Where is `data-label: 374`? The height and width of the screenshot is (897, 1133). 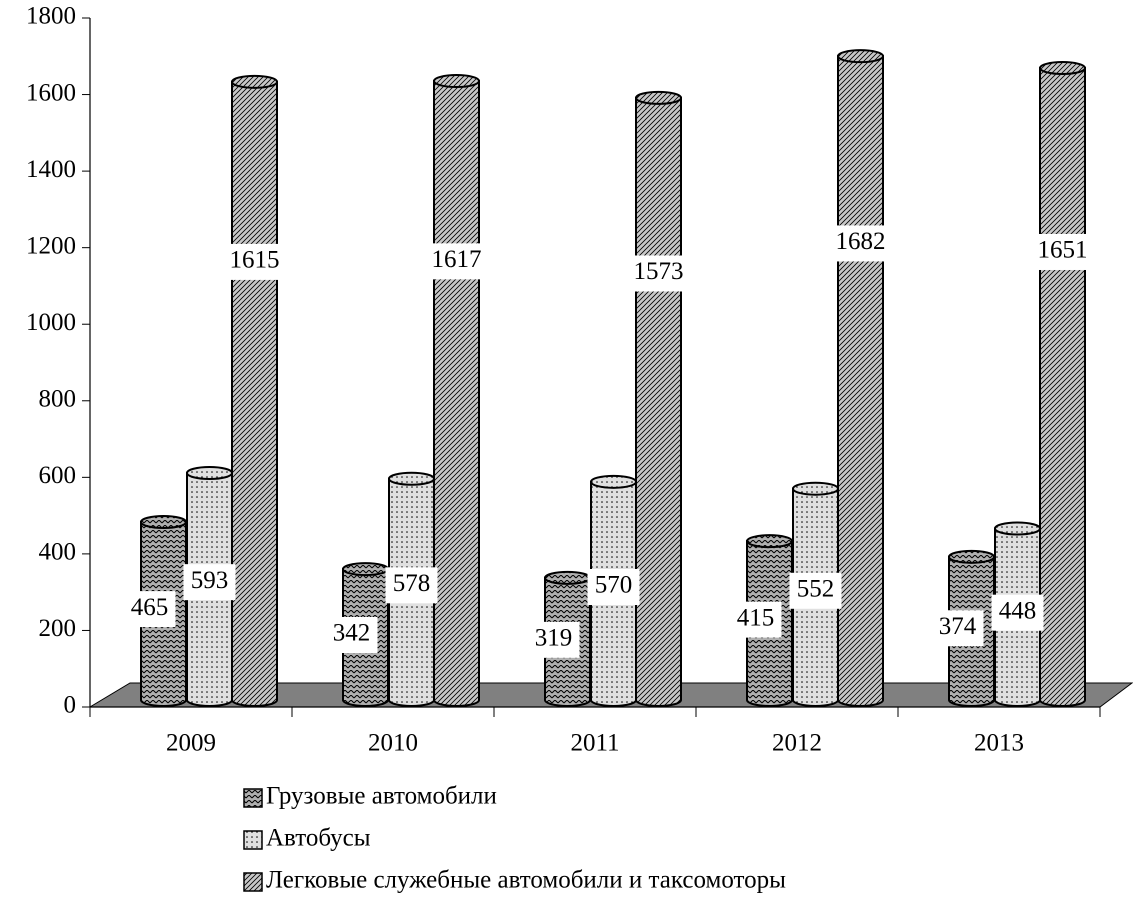 data-label: 374 is located at coordinates (958, 626).